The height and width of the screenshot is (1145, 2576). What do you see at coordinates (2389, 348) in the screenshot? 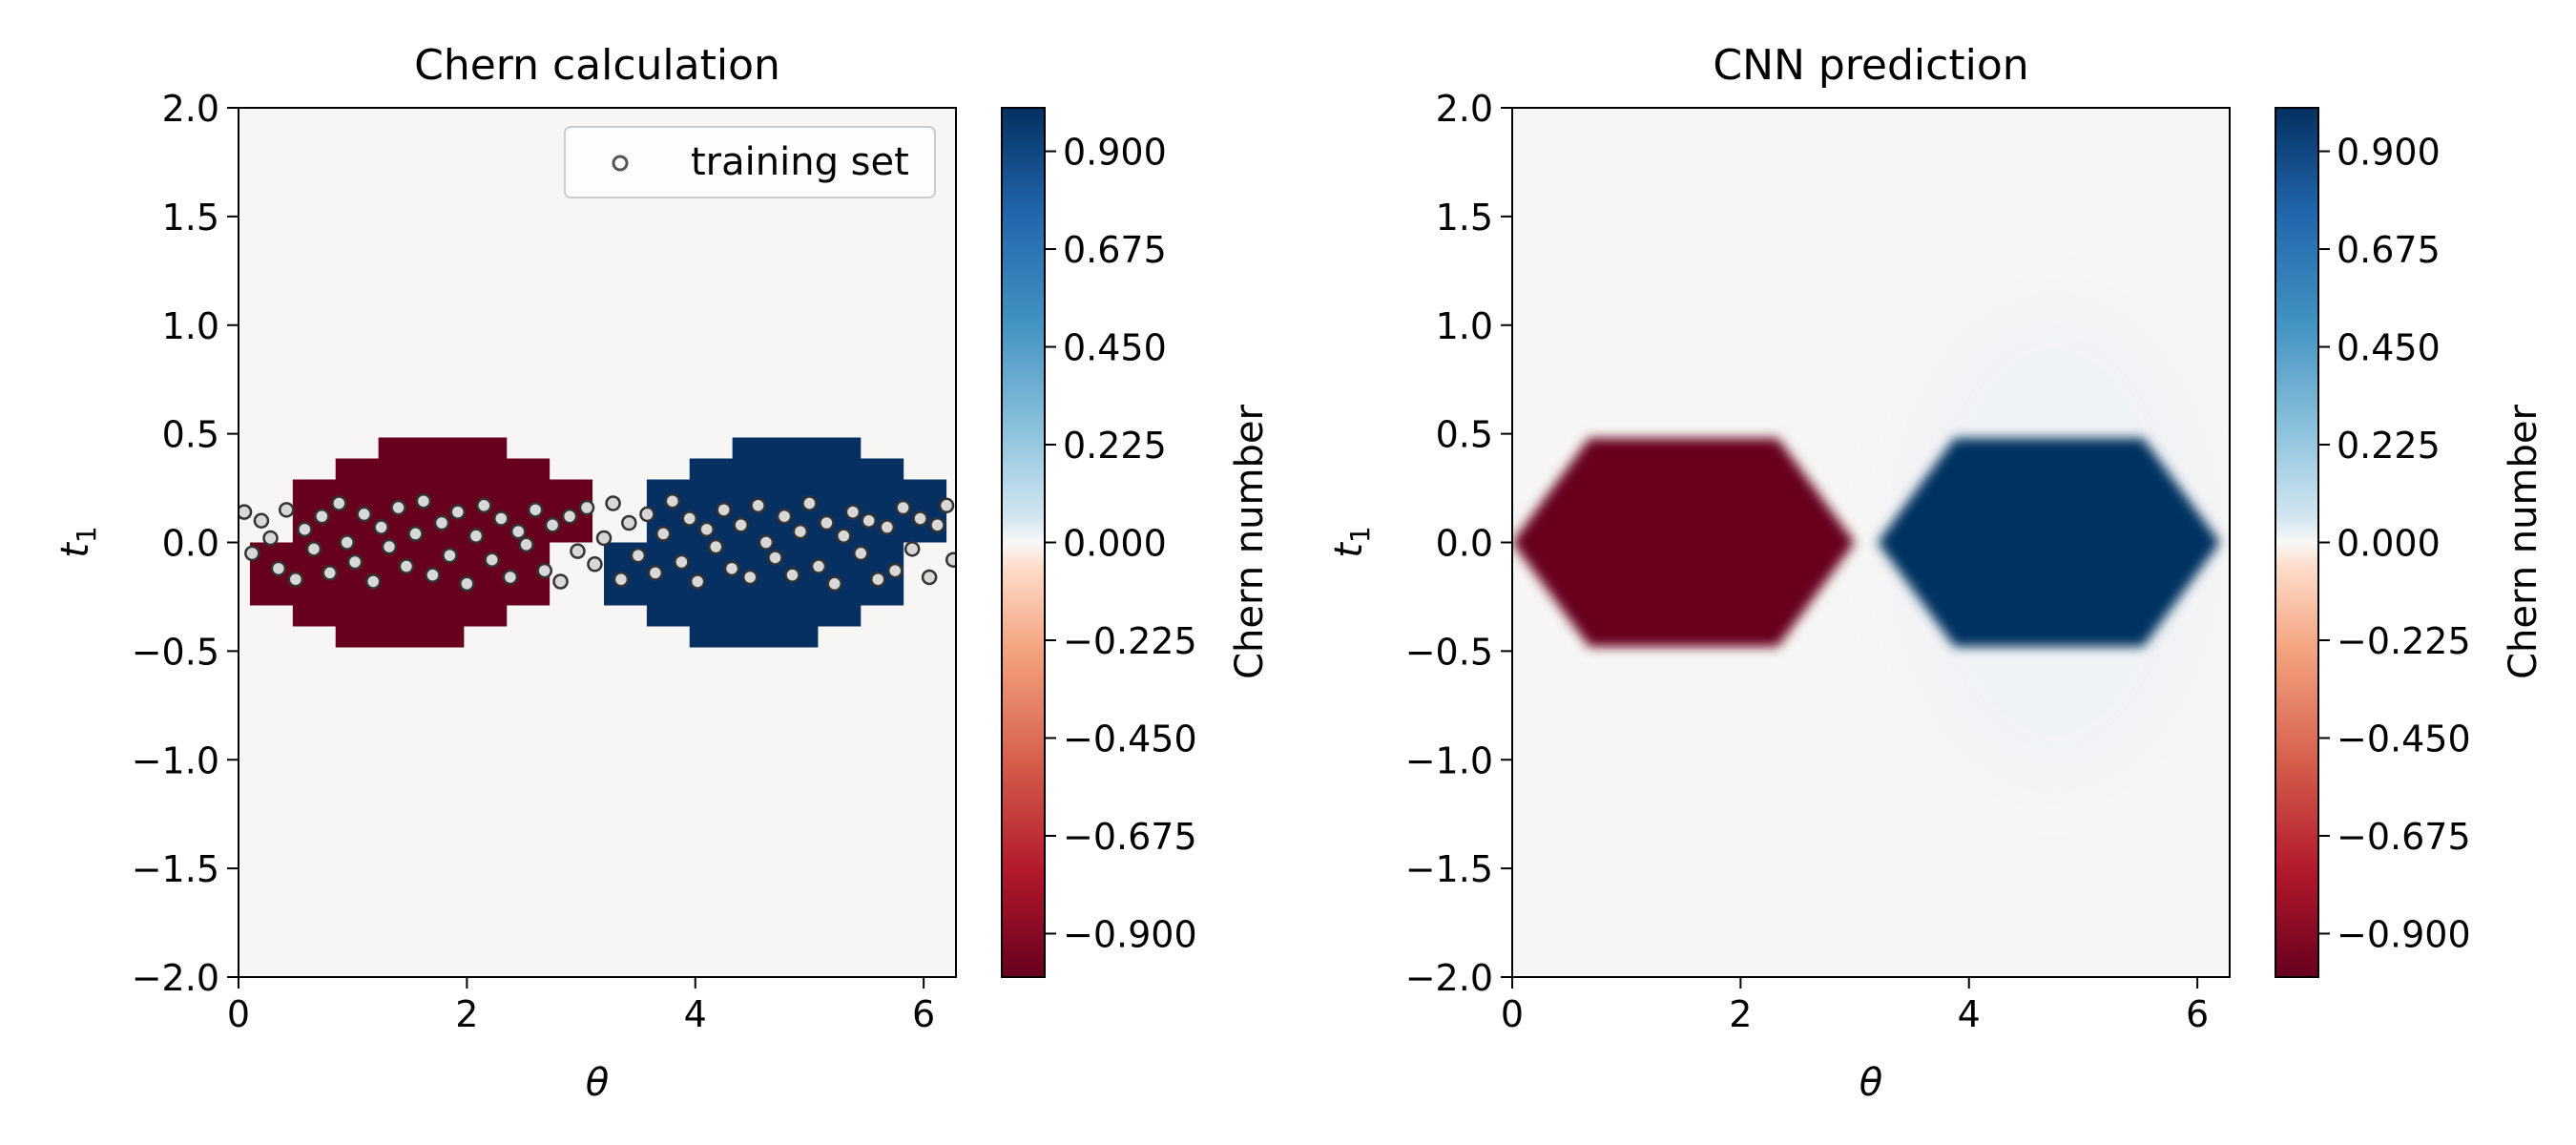
I see `colorbar-tick-label: 0.450` at bounding box center [2389, 348].